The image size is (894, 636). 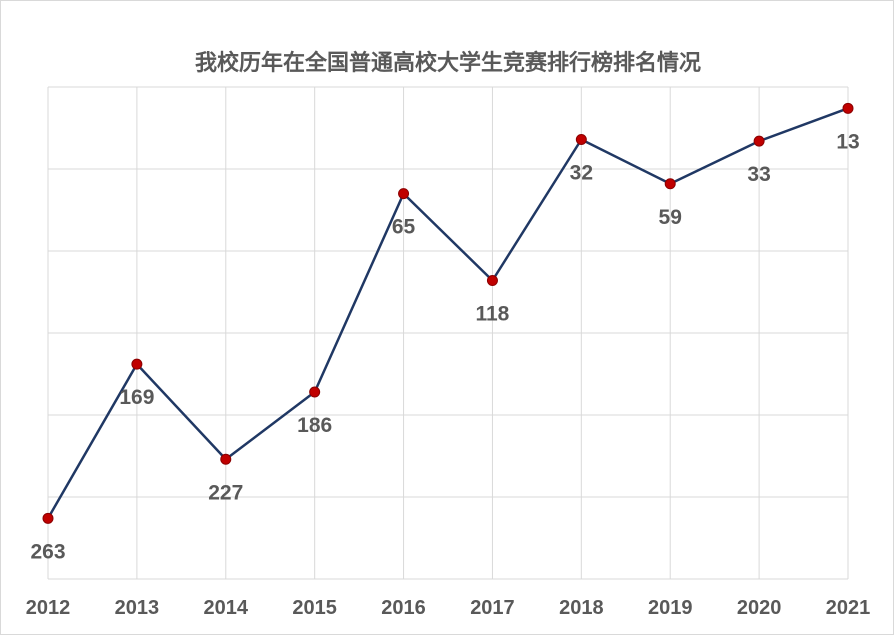 I want to click on x-tick-label: 2012, so click(x=48, y=608).